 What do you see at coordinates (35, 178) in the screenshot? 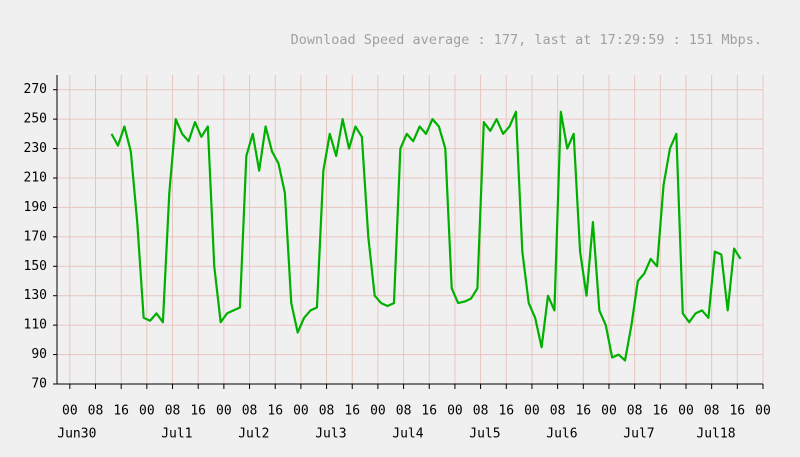
I see `y-tick-label: 210` at bounding box center [35, 178].